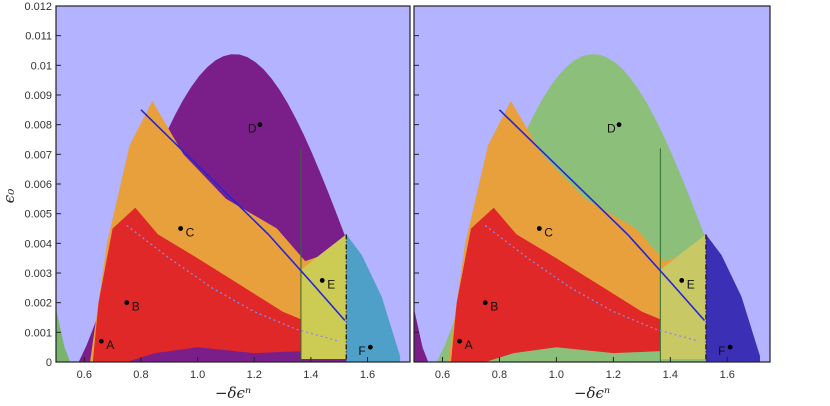 The width and height of the screenshot is (830, 406). Describe the element at coordinates (49, 363) in the screenshot. I see `y-tick-label: 0` at that location.